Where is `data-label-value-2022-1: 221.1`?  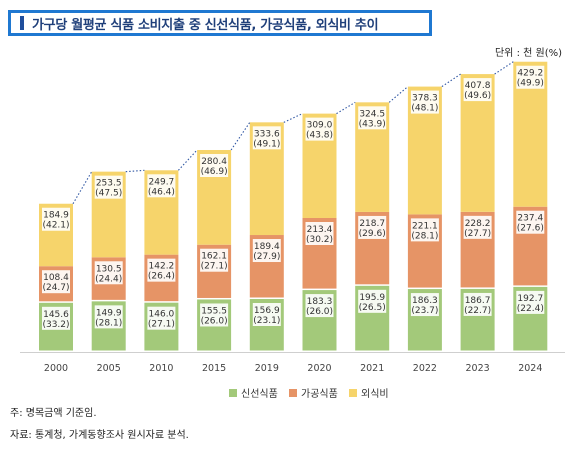 data-label-value-2022-1: 221.1 is located at coordinates (425, 226).